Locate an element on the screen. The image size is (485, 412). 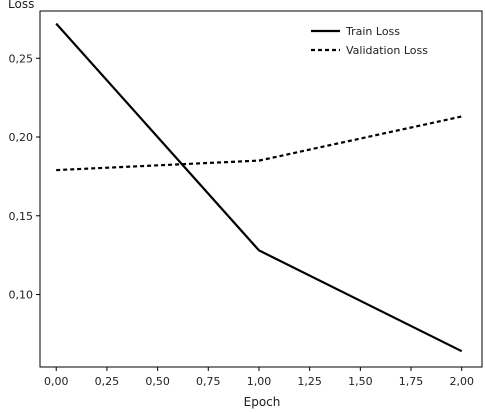
y-tick-label: 0,10 is located at coordinates (21, 295).